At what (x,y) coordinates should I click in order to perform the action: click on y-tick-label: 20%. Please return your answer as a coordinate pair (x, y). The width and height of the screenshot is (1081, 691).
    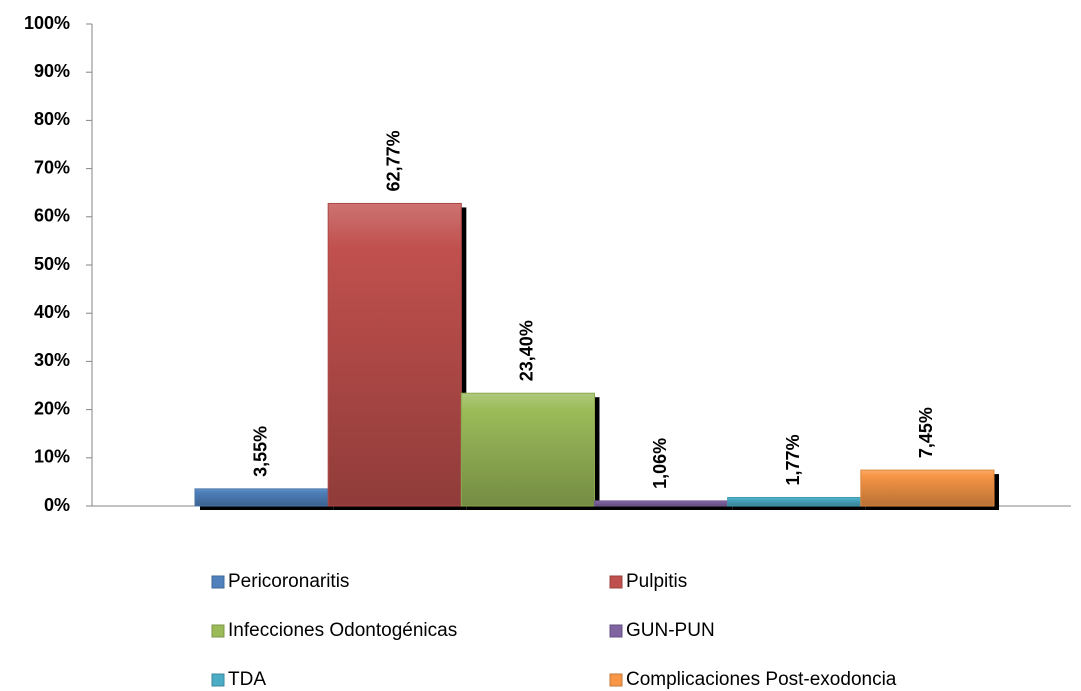
    Looking at the image, I should click on (52, 408).